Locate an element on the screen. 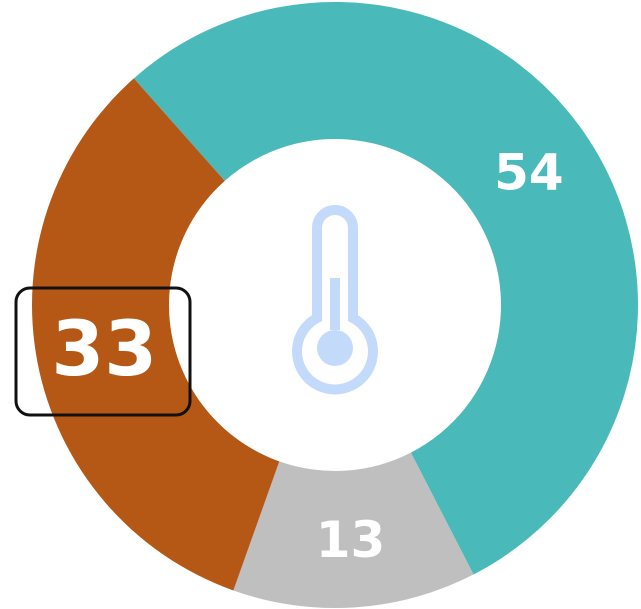 The height and width of the screenshot is (609, 641). thermometer-outline is located at coordinates (335, 300).